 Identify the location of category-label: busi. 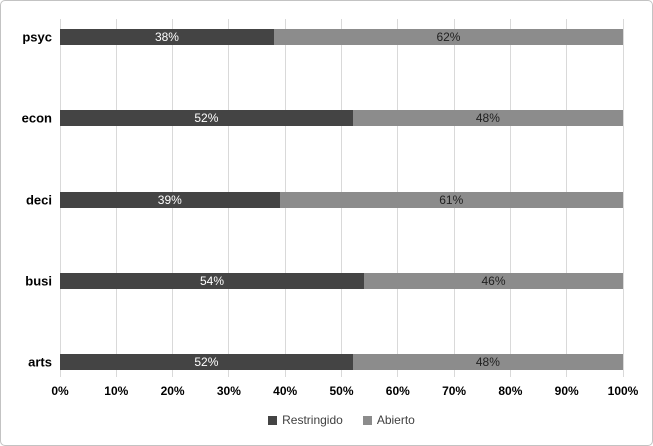
(38, 281).